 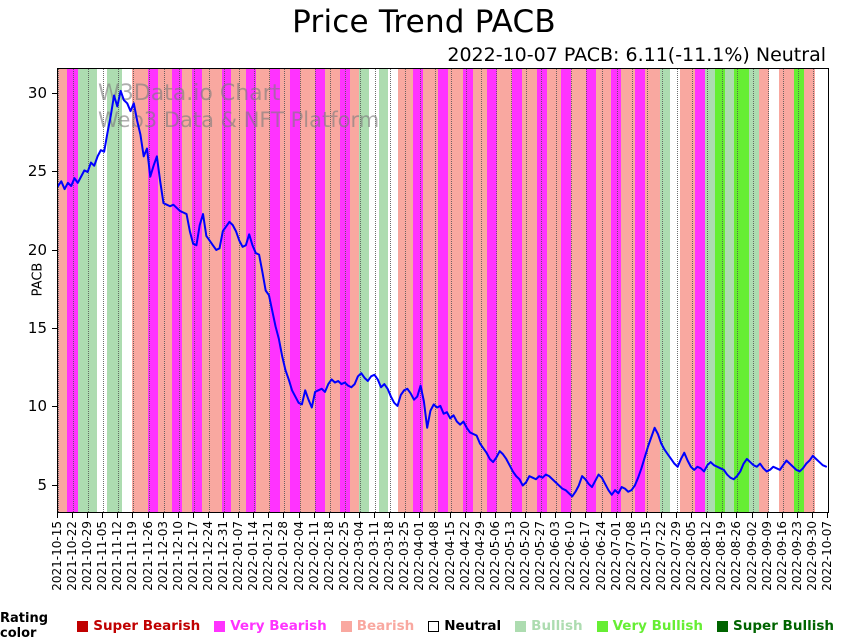 I want to click on x-tick-label: 2021-12-17, so click(x=192, y=556).